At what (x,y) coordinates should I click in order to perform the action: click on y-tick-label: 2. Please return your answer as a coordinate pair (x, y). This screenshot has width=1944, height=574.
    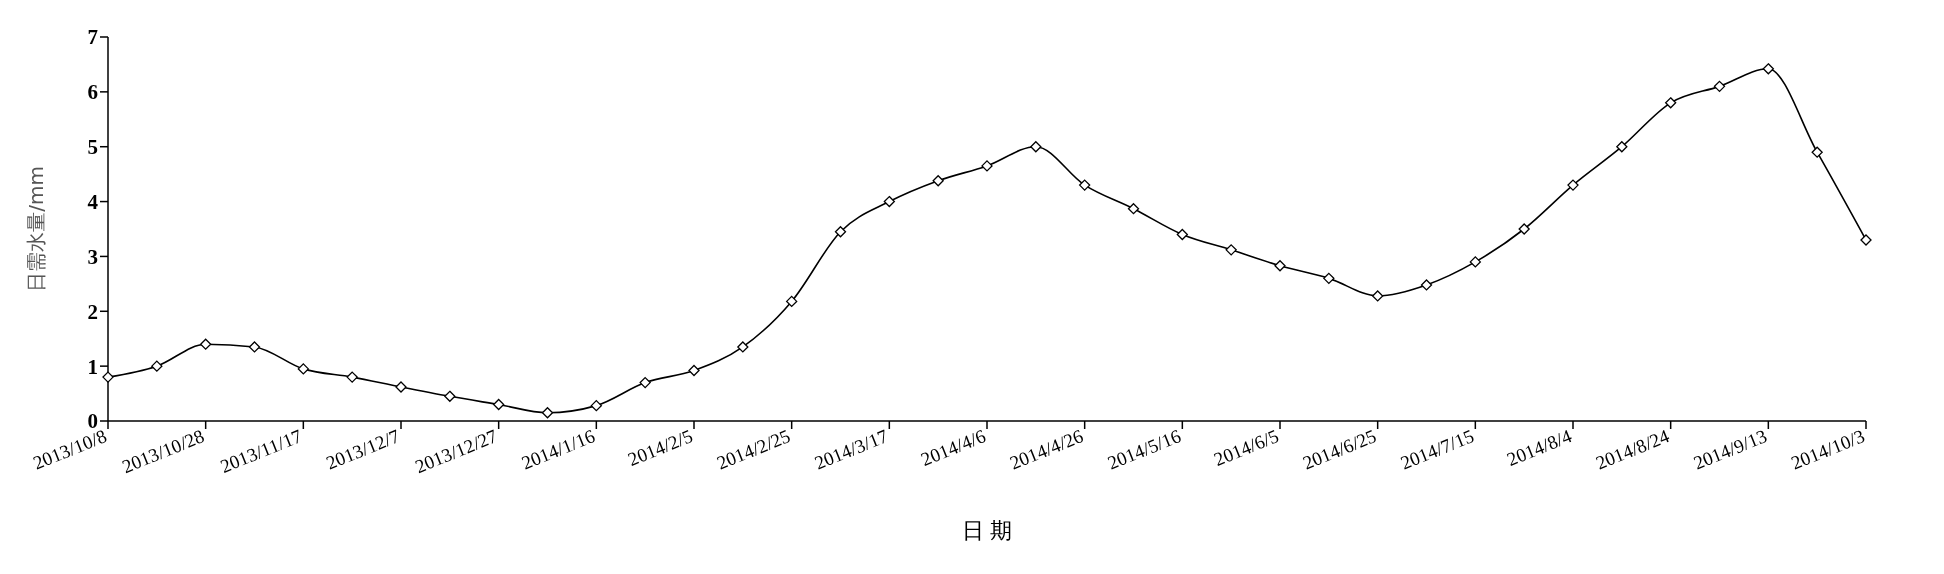
    Looking at the image, I should click on (92, 311).